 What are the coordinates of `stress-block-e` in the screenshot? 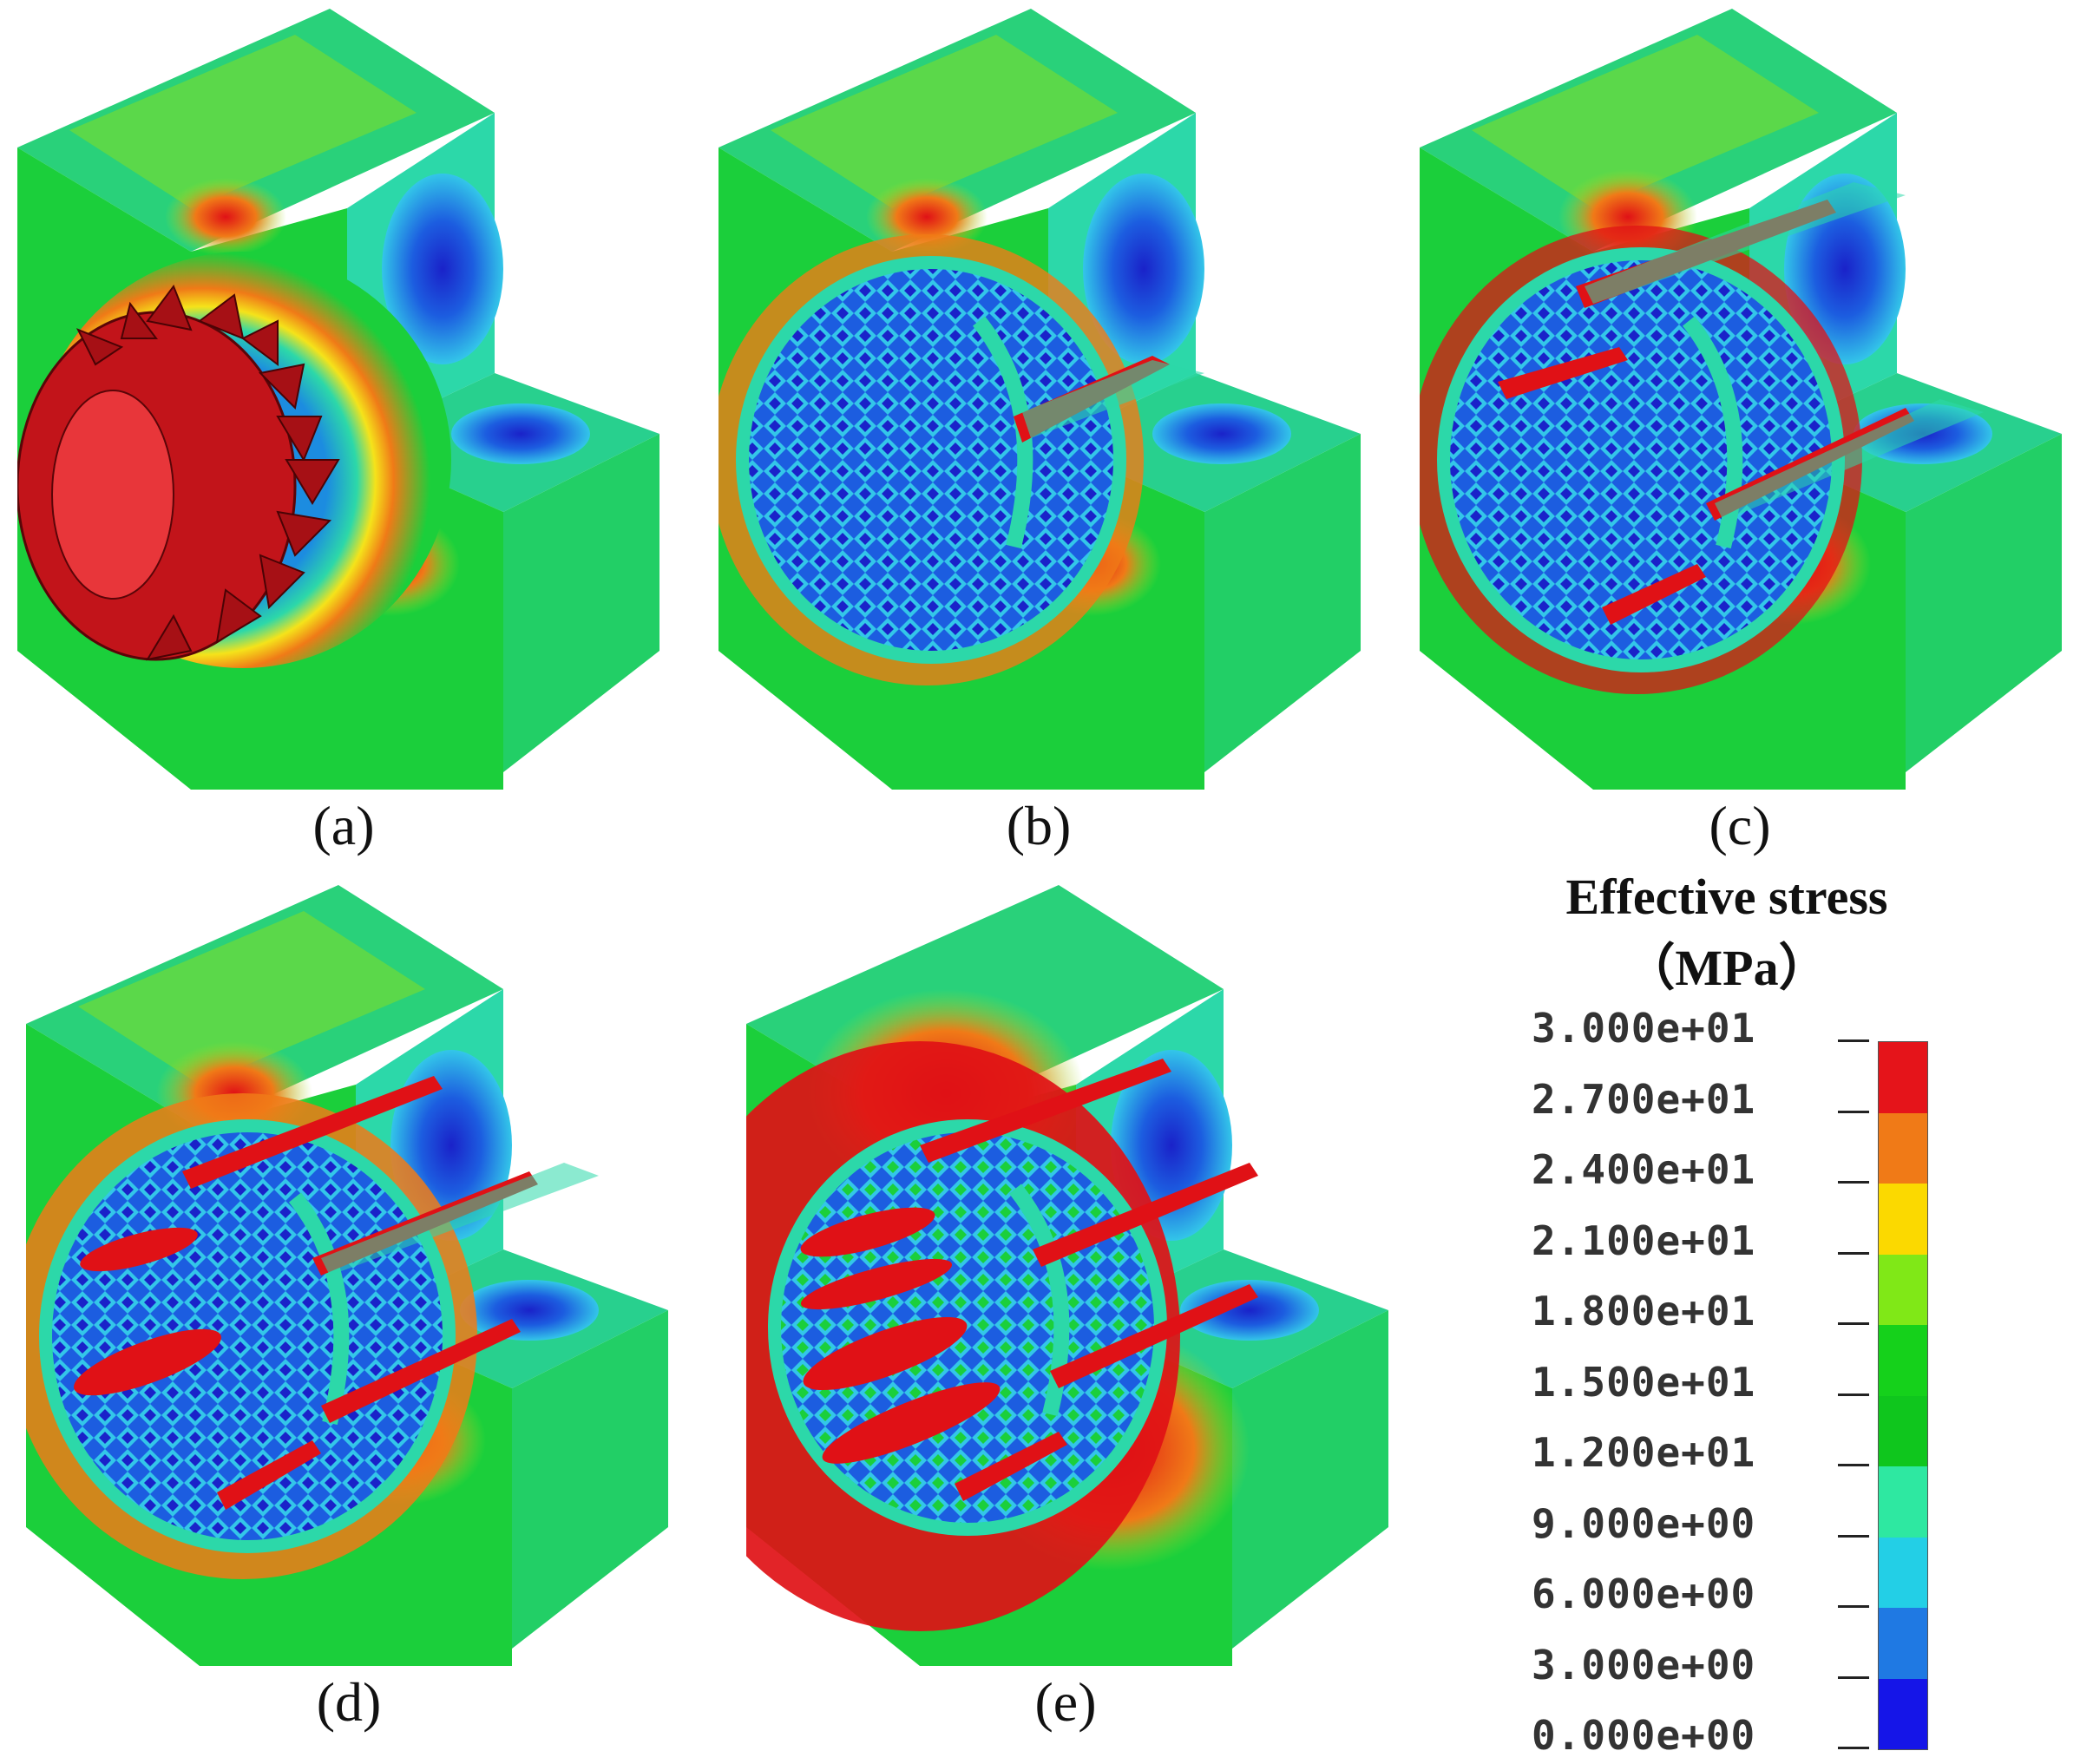 It's located at (1067, 1275).